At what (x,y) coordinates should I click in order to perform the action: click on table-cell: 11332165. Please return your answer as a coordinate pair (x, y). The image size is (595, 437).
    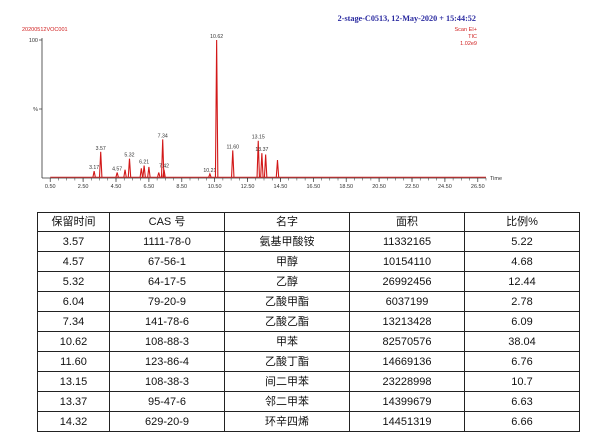
    Looking at the image, I should click on (407, 241).